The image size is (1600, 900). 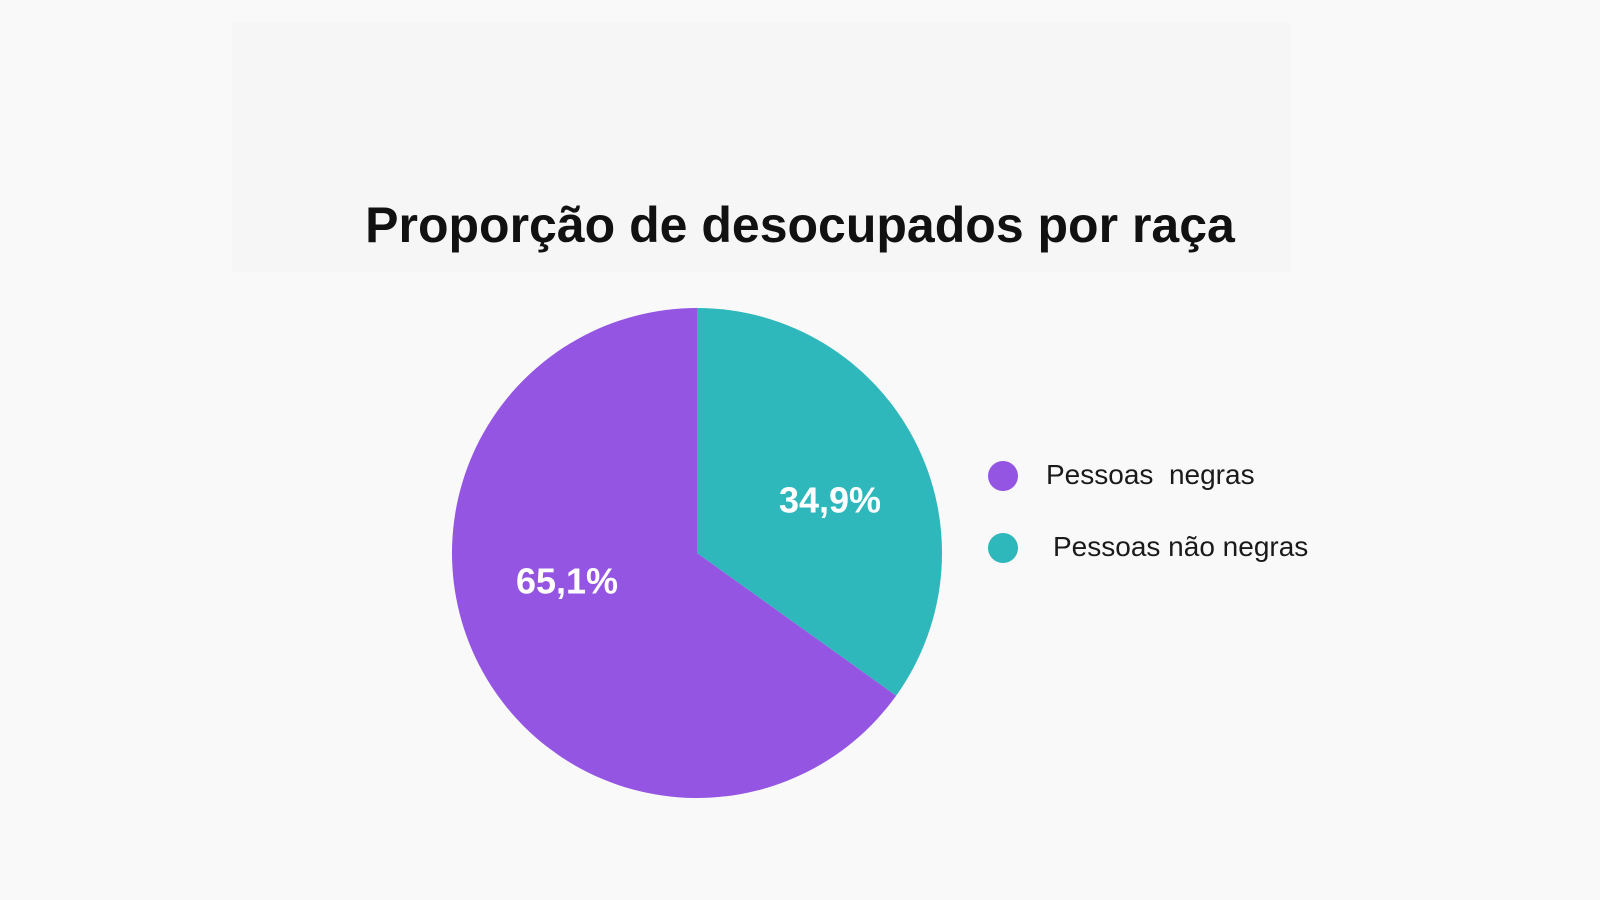 What do you see at coordinates (830, 500) in the screenshot?
I see `data-label-pessoas-nao-negras: 34,9%` at bounding box center [830, 500].